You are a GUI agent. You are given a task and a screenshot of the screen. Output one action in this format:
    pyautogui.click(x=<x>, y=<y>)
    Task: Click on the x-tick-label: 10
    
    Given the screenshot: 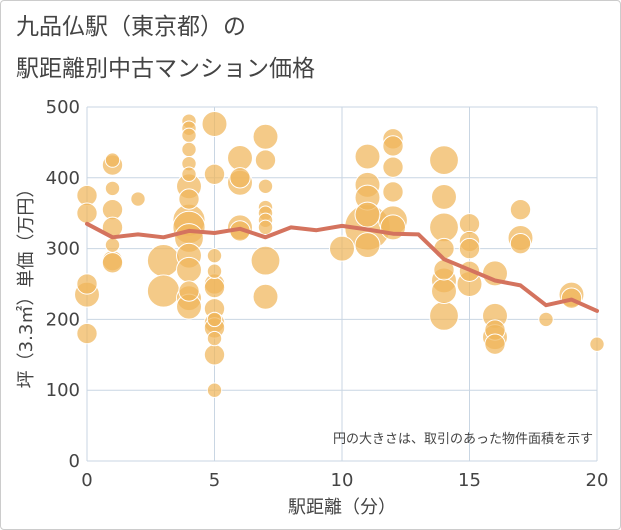 What is the action you would take?
    pyautogui.click(x=342, y=480)
    